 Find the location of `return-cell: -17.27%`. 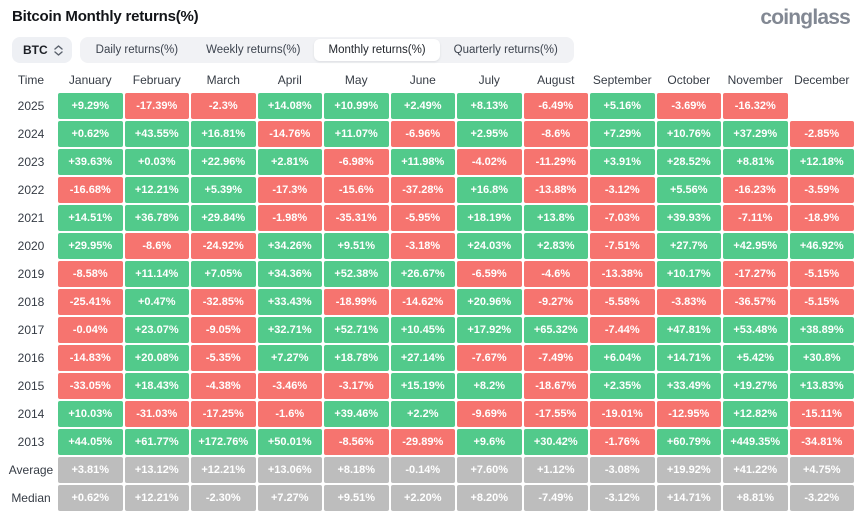

return-cell: -17.27% is located at coordinates (755, 274).